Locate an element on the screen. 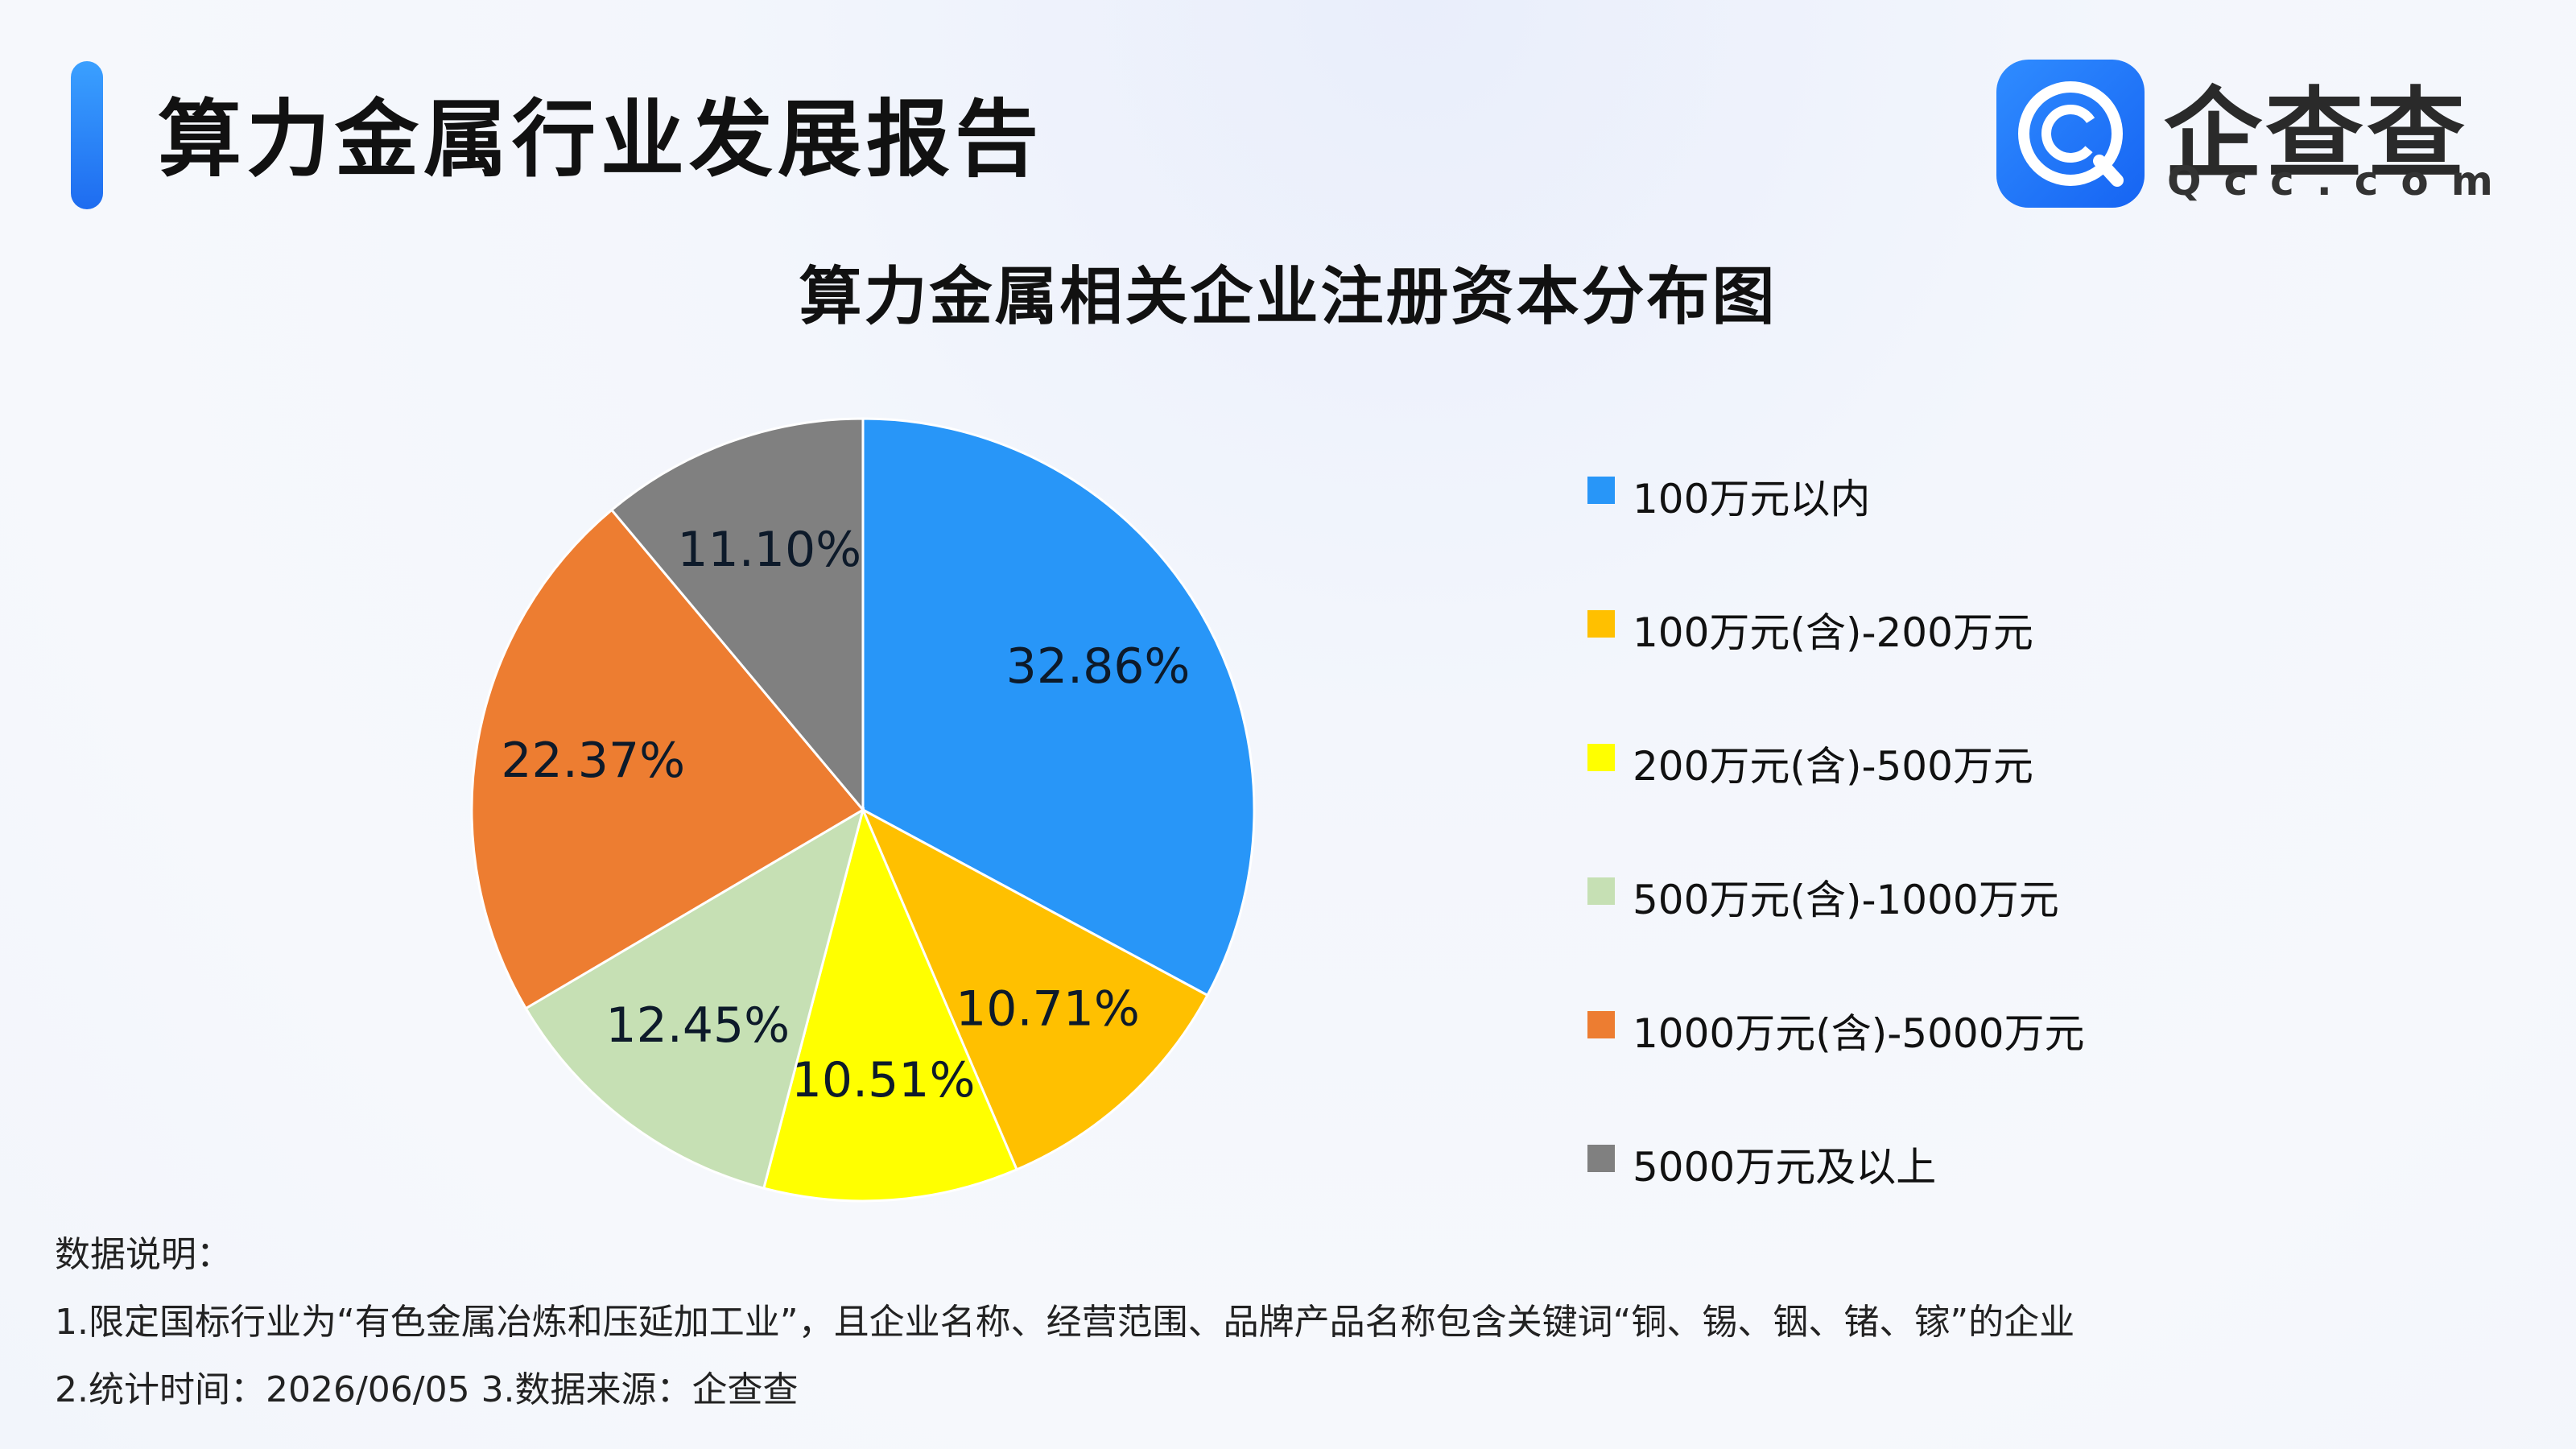 The height and width of the screenshot is (1449, 2576). pie-slice-label: 11.10% is located at coordinates (769, 550).